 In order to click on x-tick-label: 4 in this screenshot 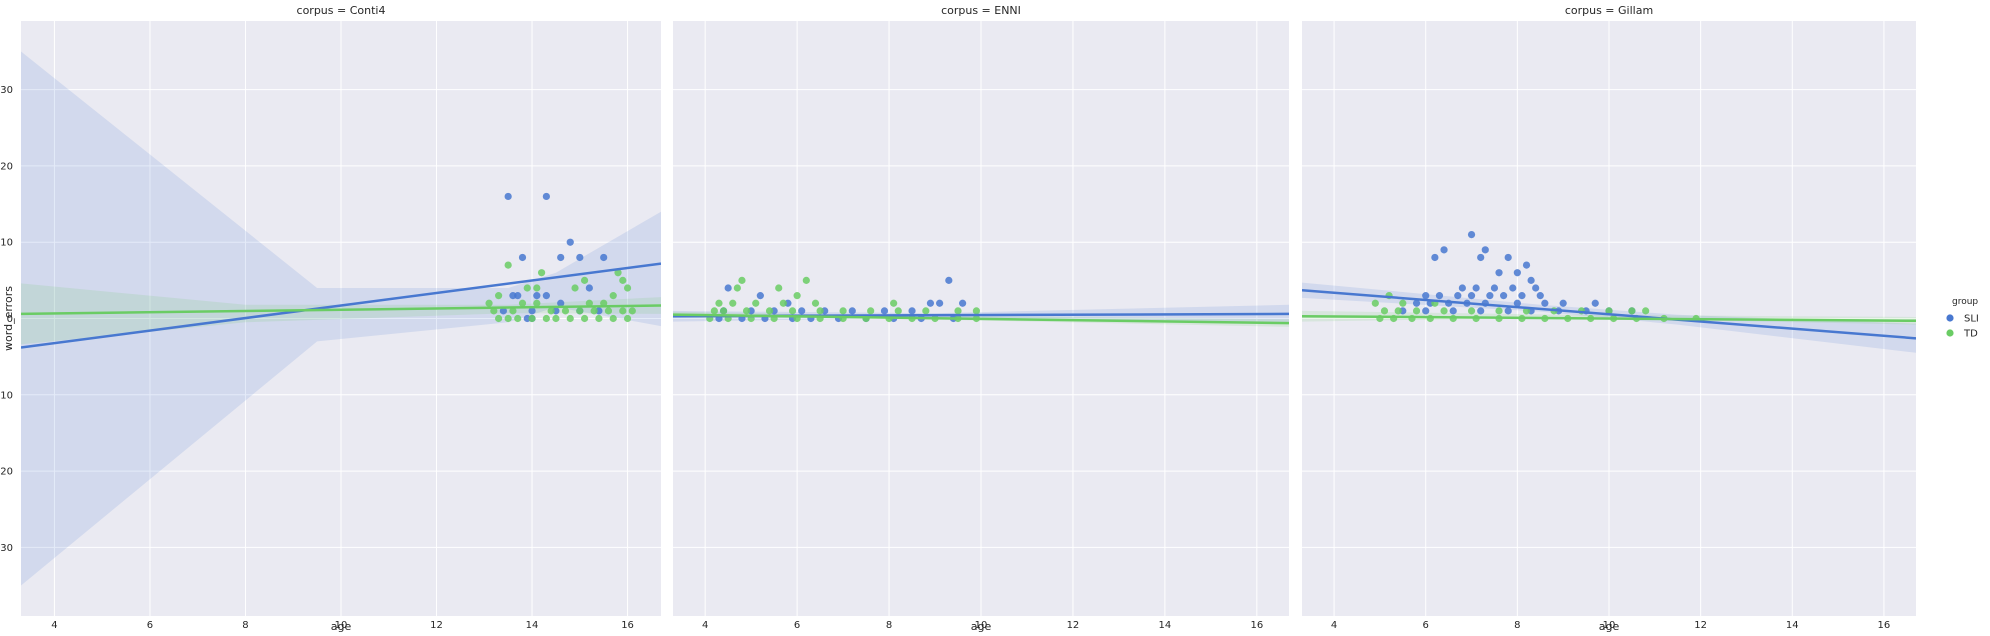, I will do `click(54, 625)`.